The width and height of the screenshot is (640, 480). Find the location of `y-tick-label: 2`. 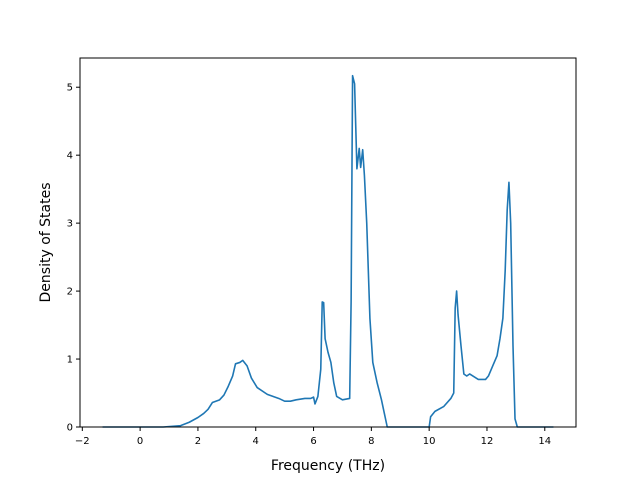

y-tick-label: 2 is located at coordinates (70, 292).